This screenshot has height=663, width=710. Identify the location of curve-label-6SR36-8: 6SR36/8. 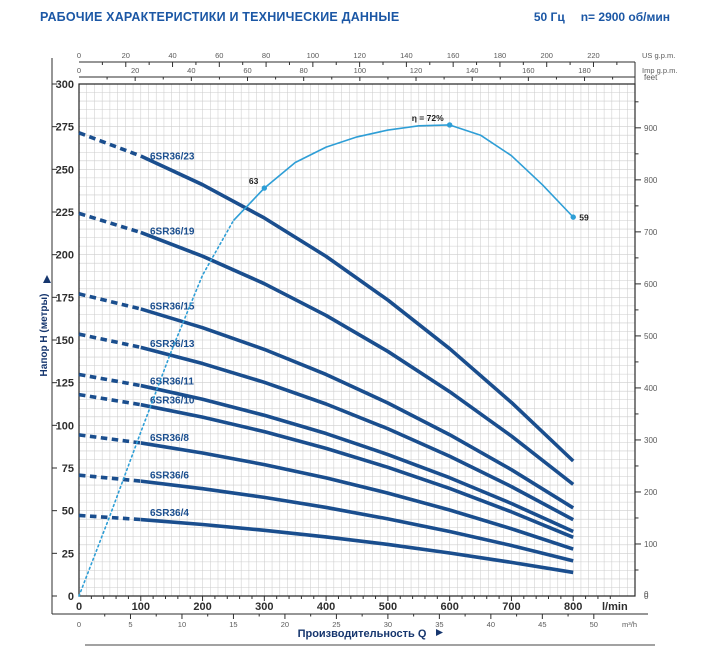
(169, 438).